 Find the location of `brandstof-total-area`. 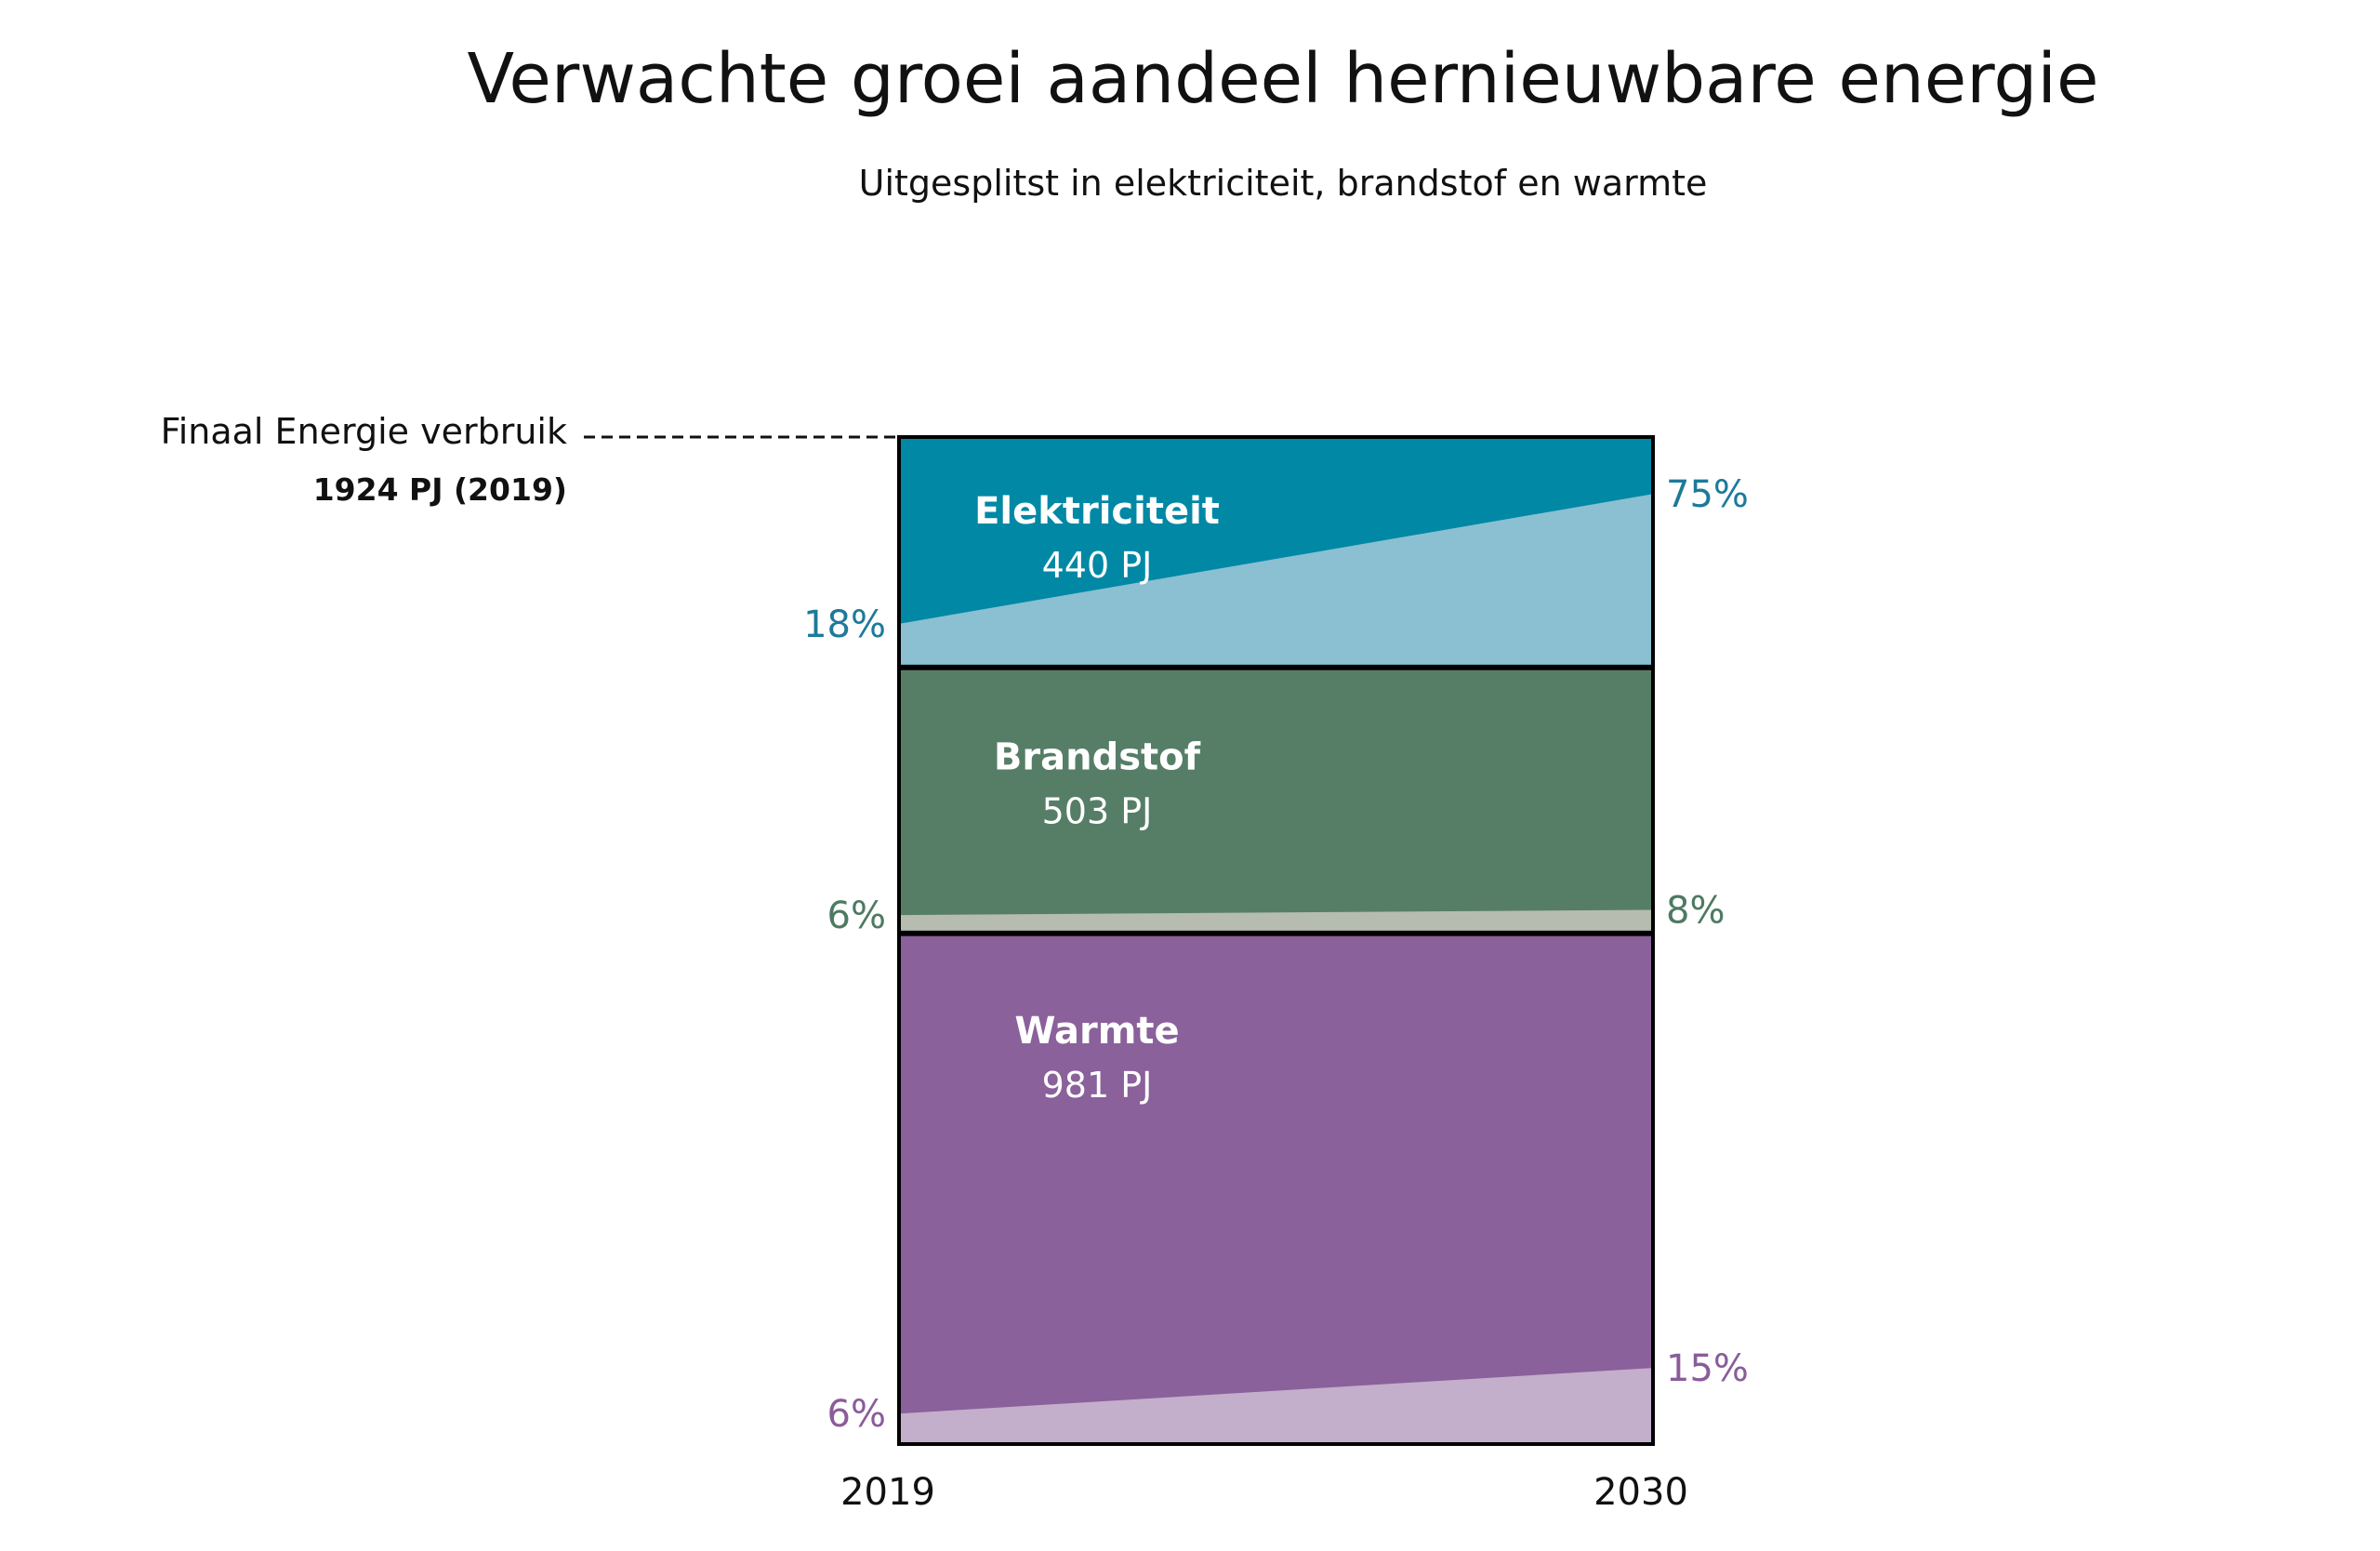

brandstof-total-area is located at coordinates (1276, 800).